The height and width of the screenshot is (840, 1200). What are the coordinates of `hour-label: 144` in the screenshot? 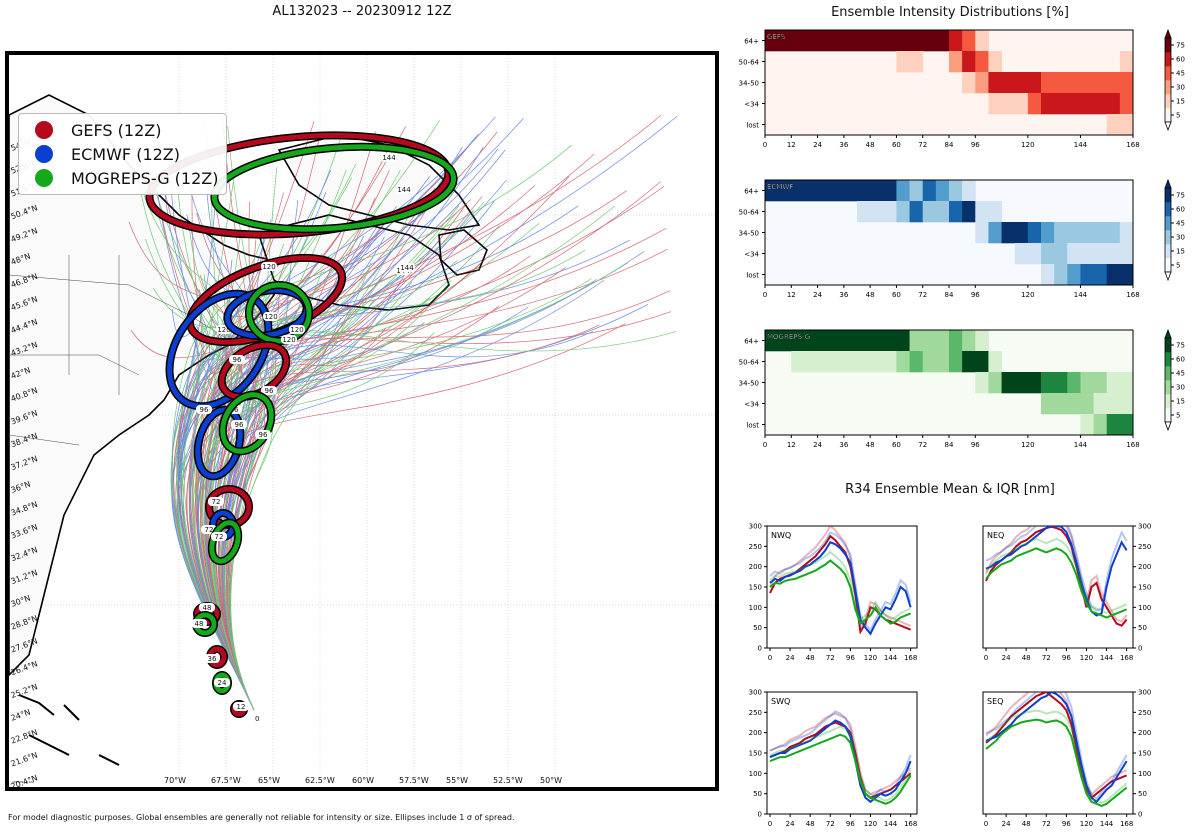 It's located at (407, 268).